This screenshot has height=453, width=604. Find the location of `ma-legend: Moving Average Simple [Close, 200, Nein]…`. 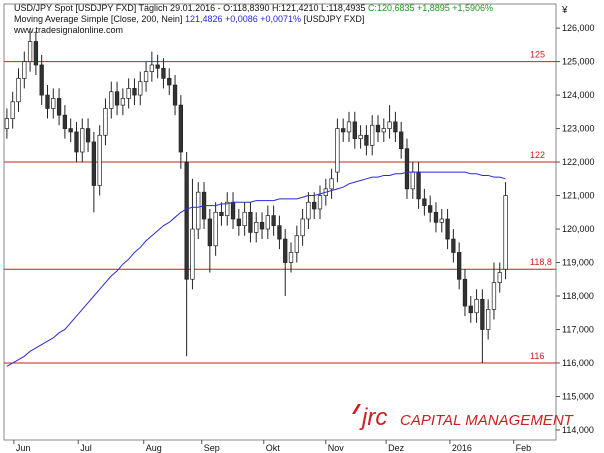

ma-legend: Moving Average Simple [Close, 200, Nein]… is located at coordinates (189, 19).